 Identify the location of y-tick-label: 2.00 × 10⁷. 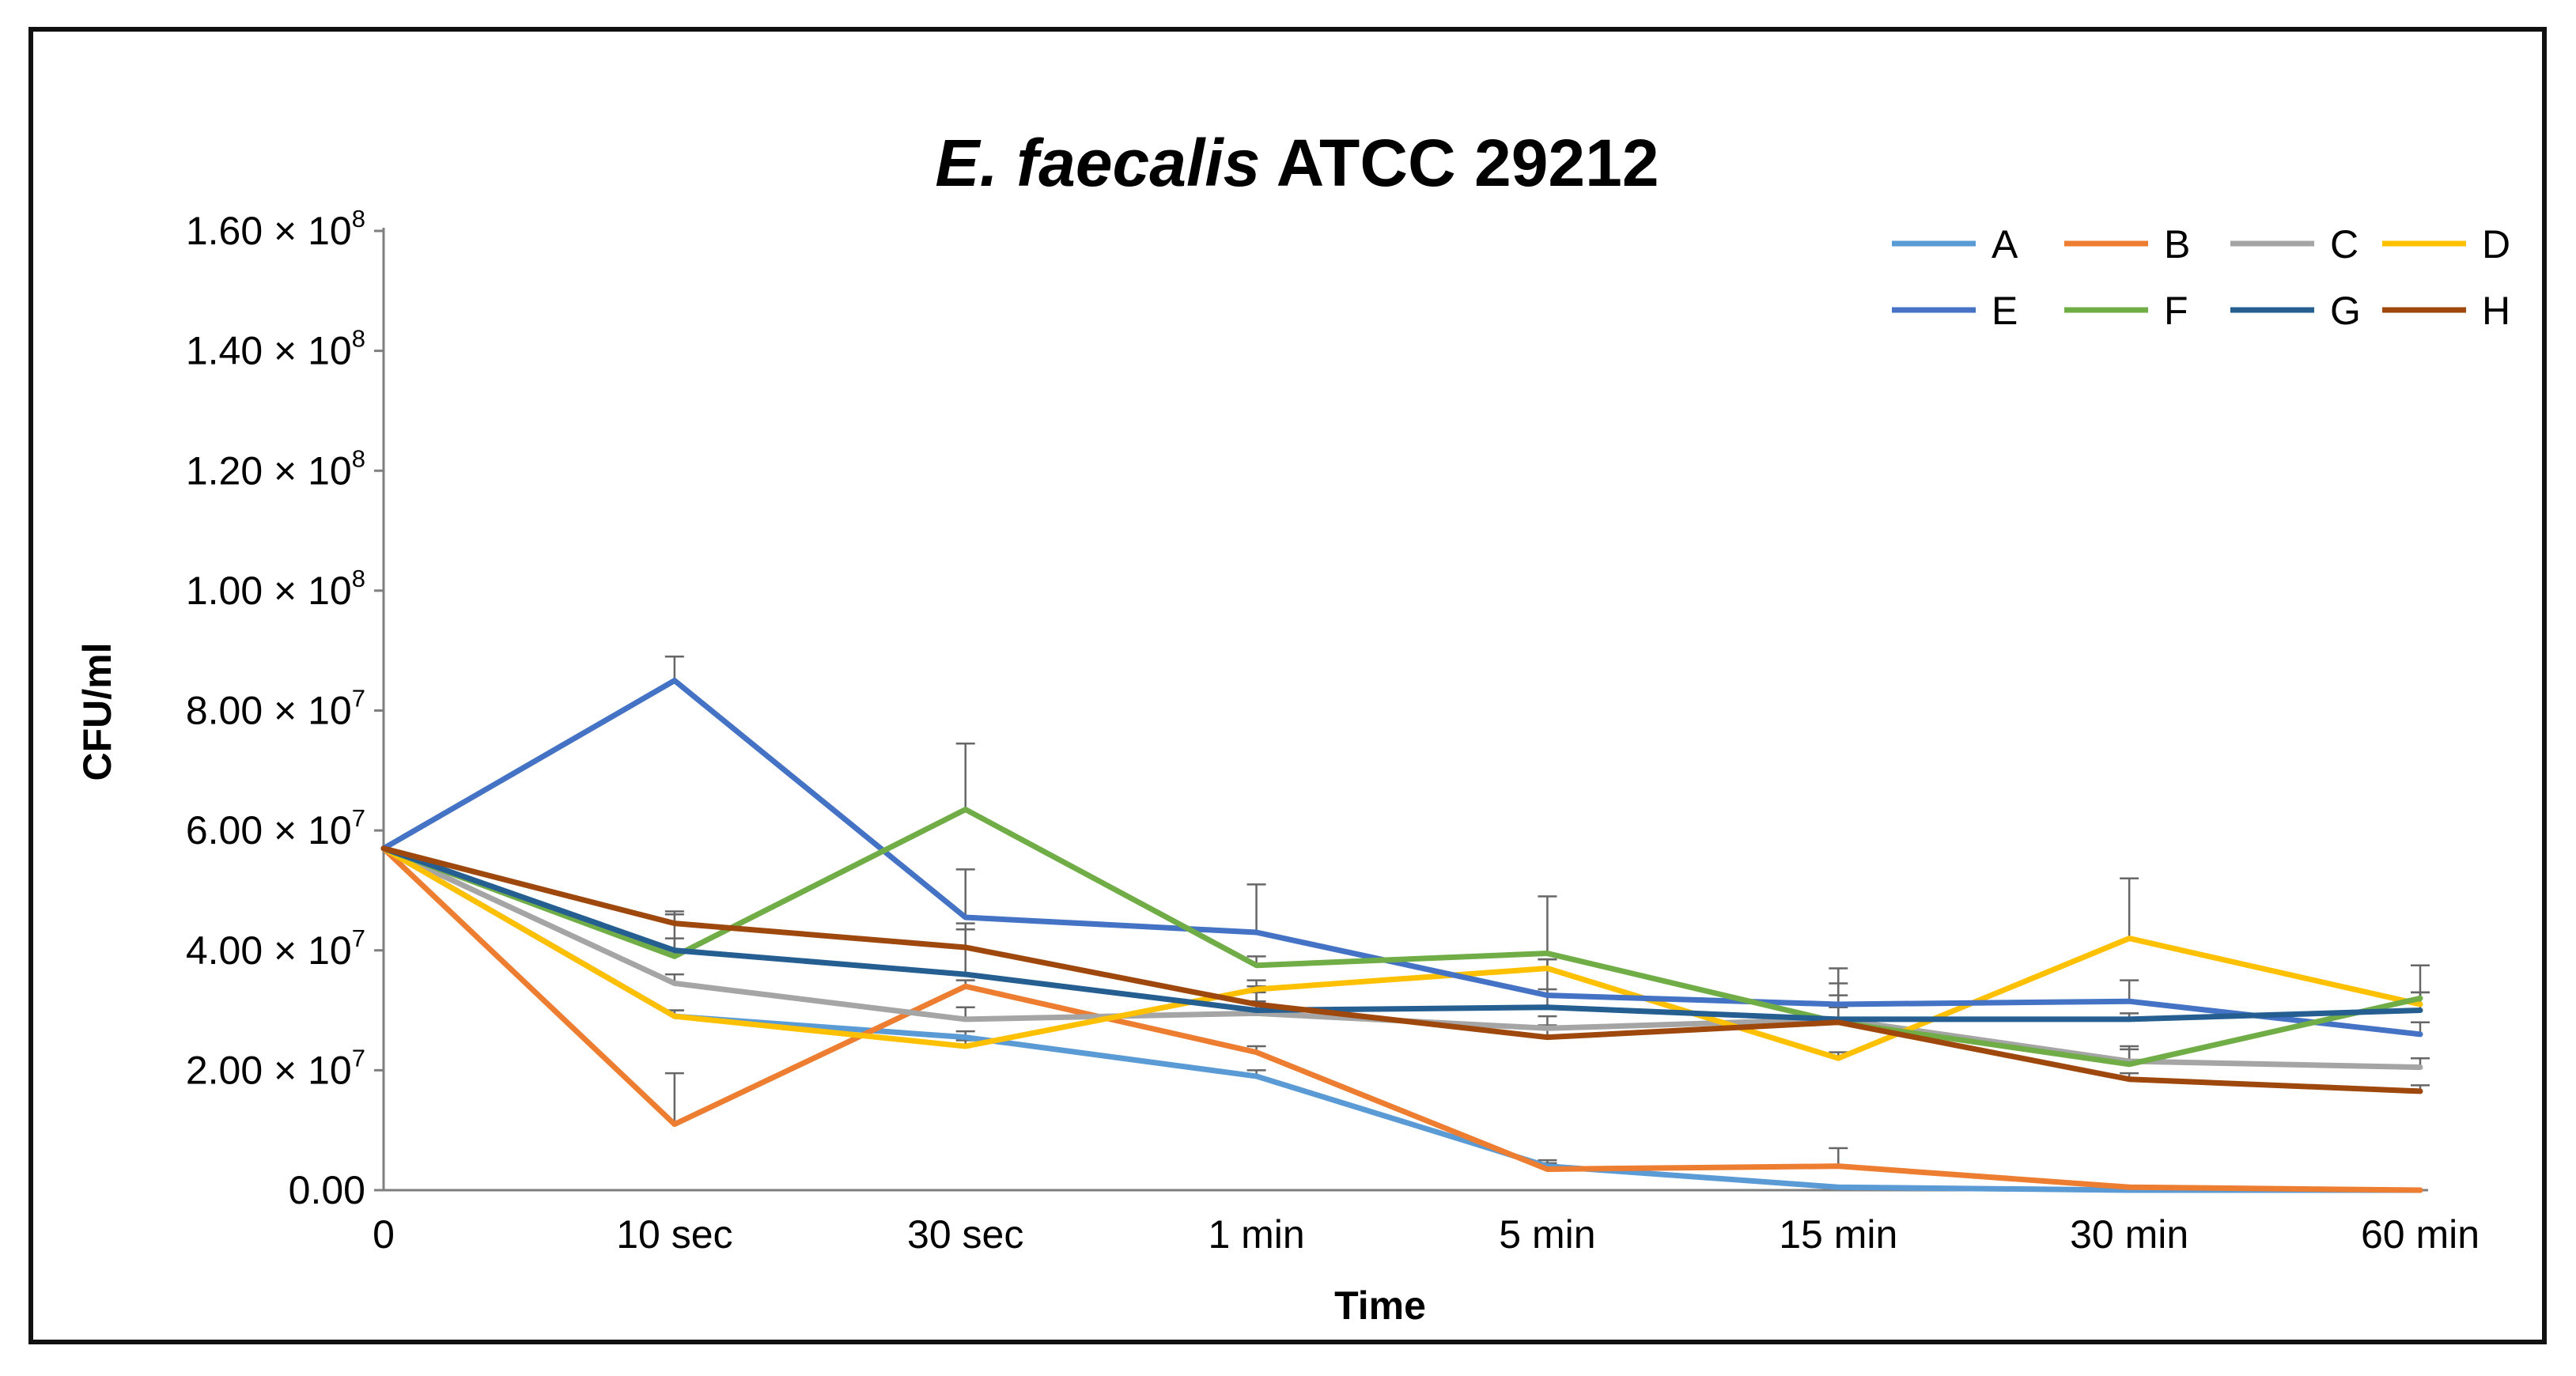
(276, 1068).